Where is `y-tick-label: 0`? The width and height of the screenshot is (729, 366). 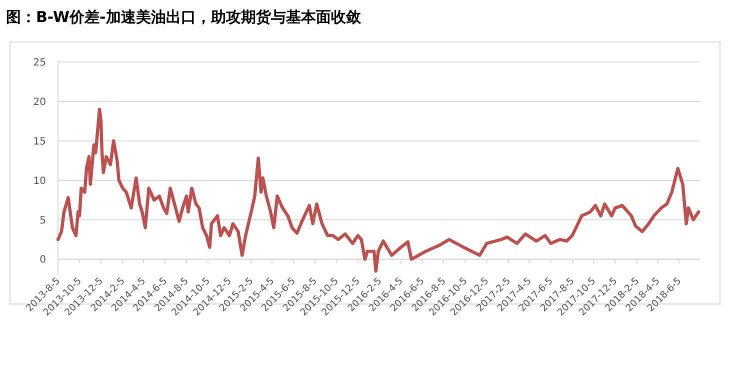 y-tick-label: 0 is located at coordinates (43, 260).